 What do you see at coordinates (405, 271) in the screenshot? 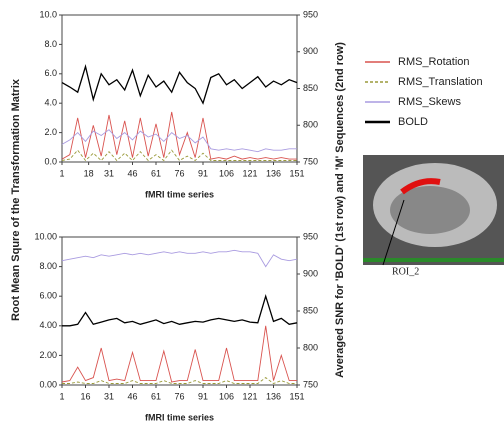
I see `roi-label: ROI_2` at bounding box center [405, 271].